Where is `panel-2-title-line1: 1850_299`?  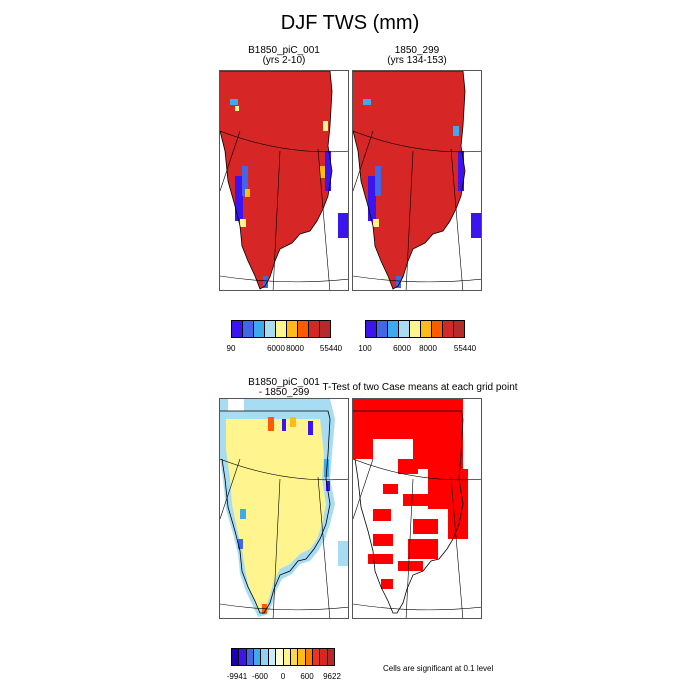
panel-2-title-line1: 1850_299 is located at coordinates (417, 50).